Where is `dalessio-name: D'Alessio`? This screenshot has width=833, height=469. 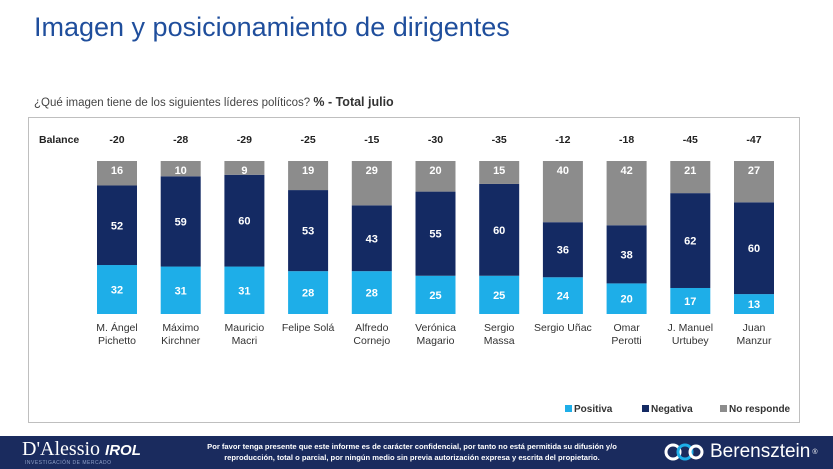
dalessio-name: D'Alessio is located at coordinates (61, 449).